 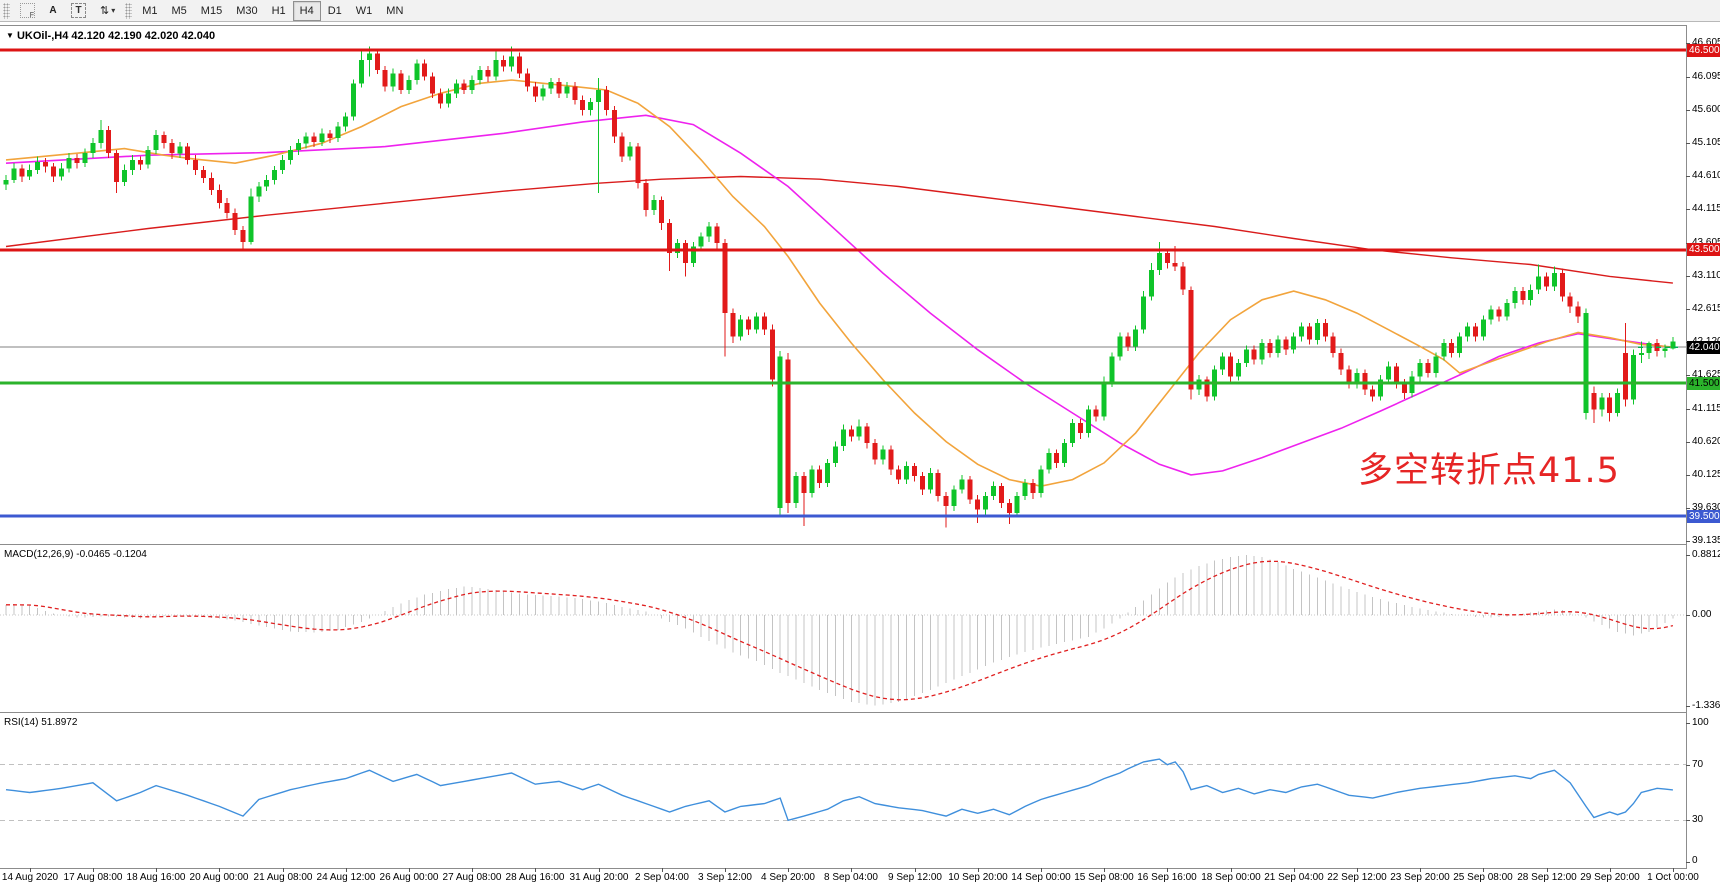 What do you see at coordinates (1706, 507) in the screenshot?
I see `price-tick: 39.630` at bounding box center [1706, 507].